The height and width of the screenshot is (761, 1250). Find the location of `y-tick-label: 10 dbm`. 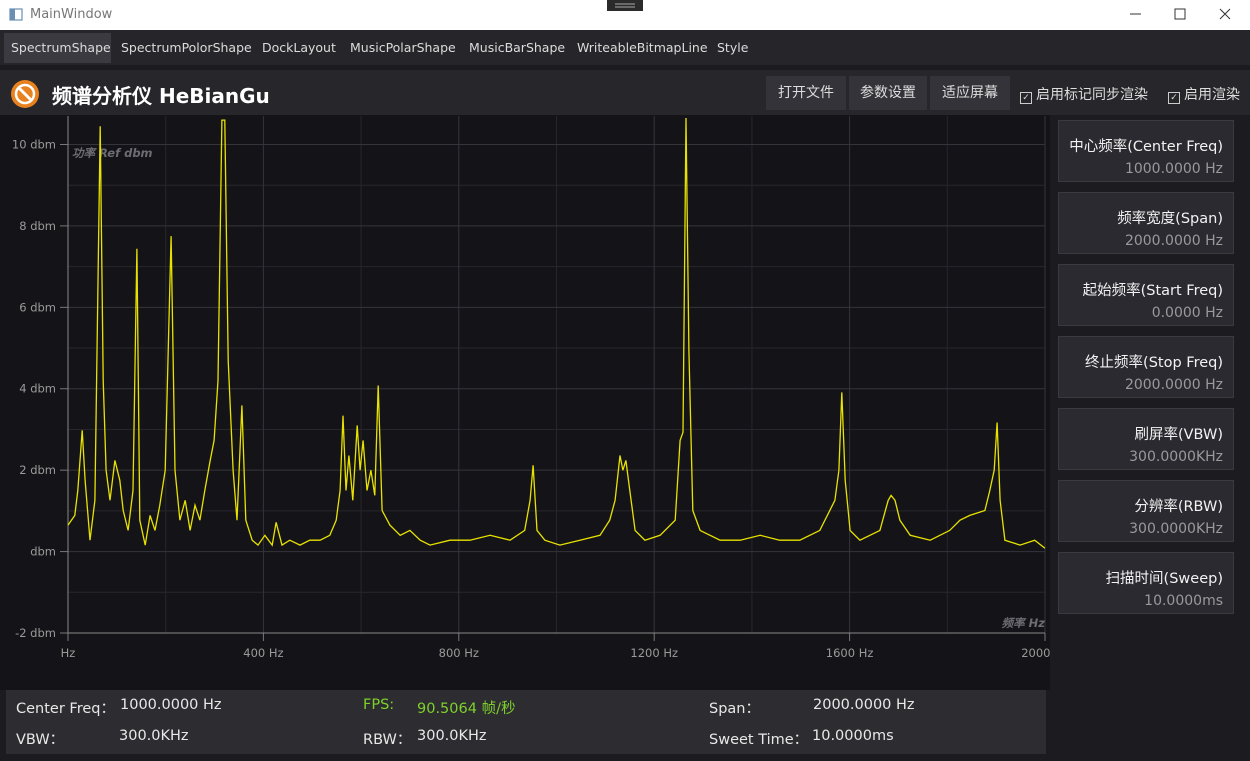

y-tick-label: 10 dbm is located at coordinates (34, 144).